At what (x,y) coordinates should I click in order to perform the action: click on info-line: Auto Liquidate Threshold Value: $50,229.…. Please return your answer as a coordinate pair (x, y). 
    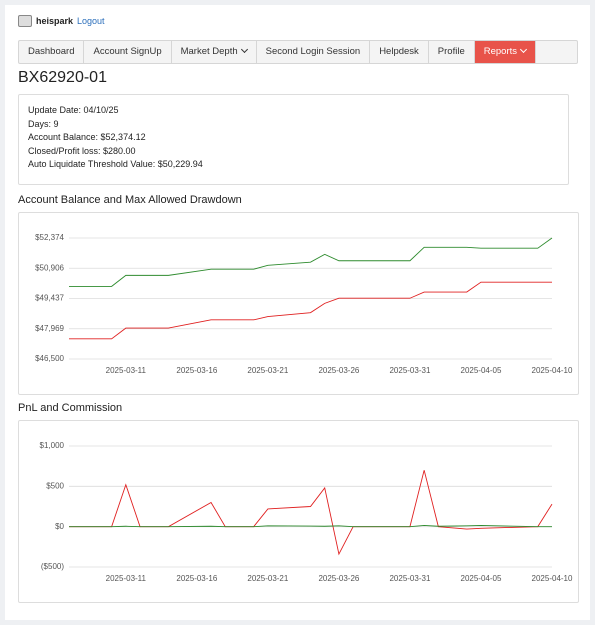
    Looking at the image, I should click on (115, 164).